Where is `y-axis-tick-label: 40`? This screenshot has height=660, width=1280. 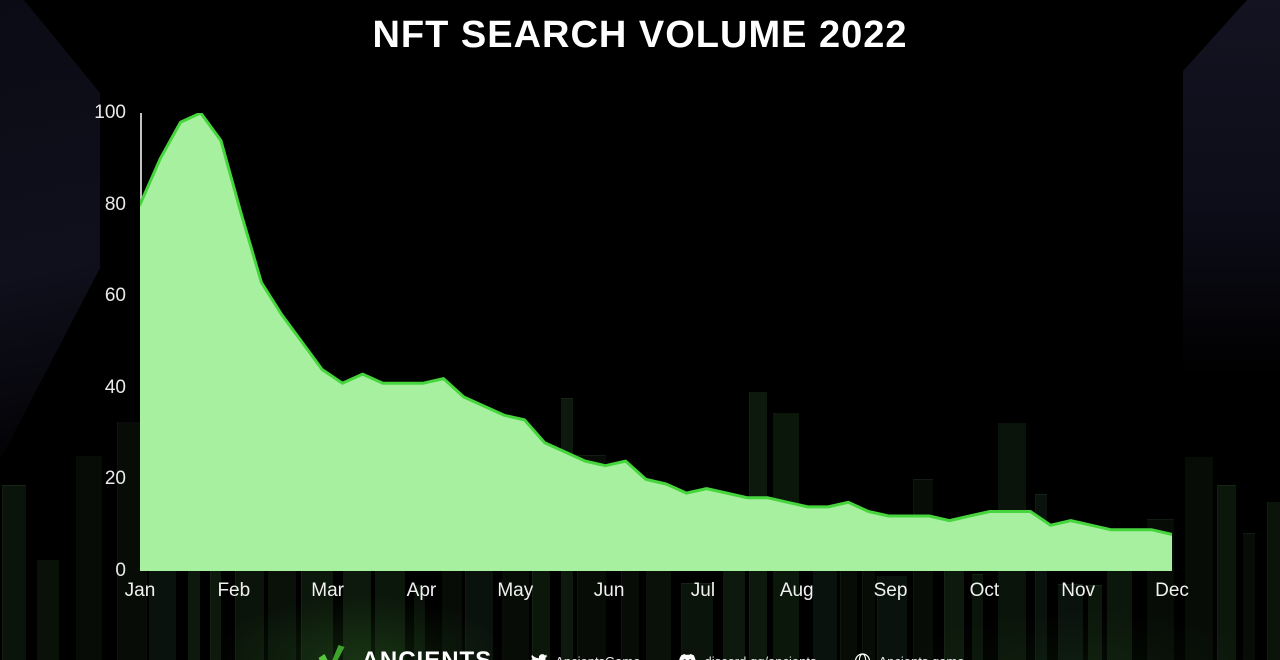 y-axis-tick-label: 40 is located at coordinates (115, 387).